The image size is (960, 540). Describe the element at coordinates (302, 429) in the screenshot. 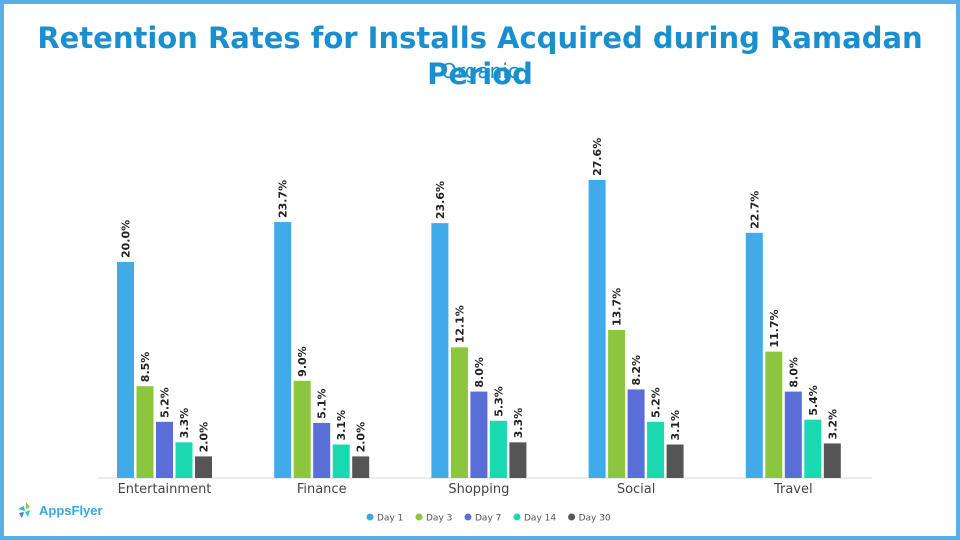

I see `bar-finance-day3` at that location.